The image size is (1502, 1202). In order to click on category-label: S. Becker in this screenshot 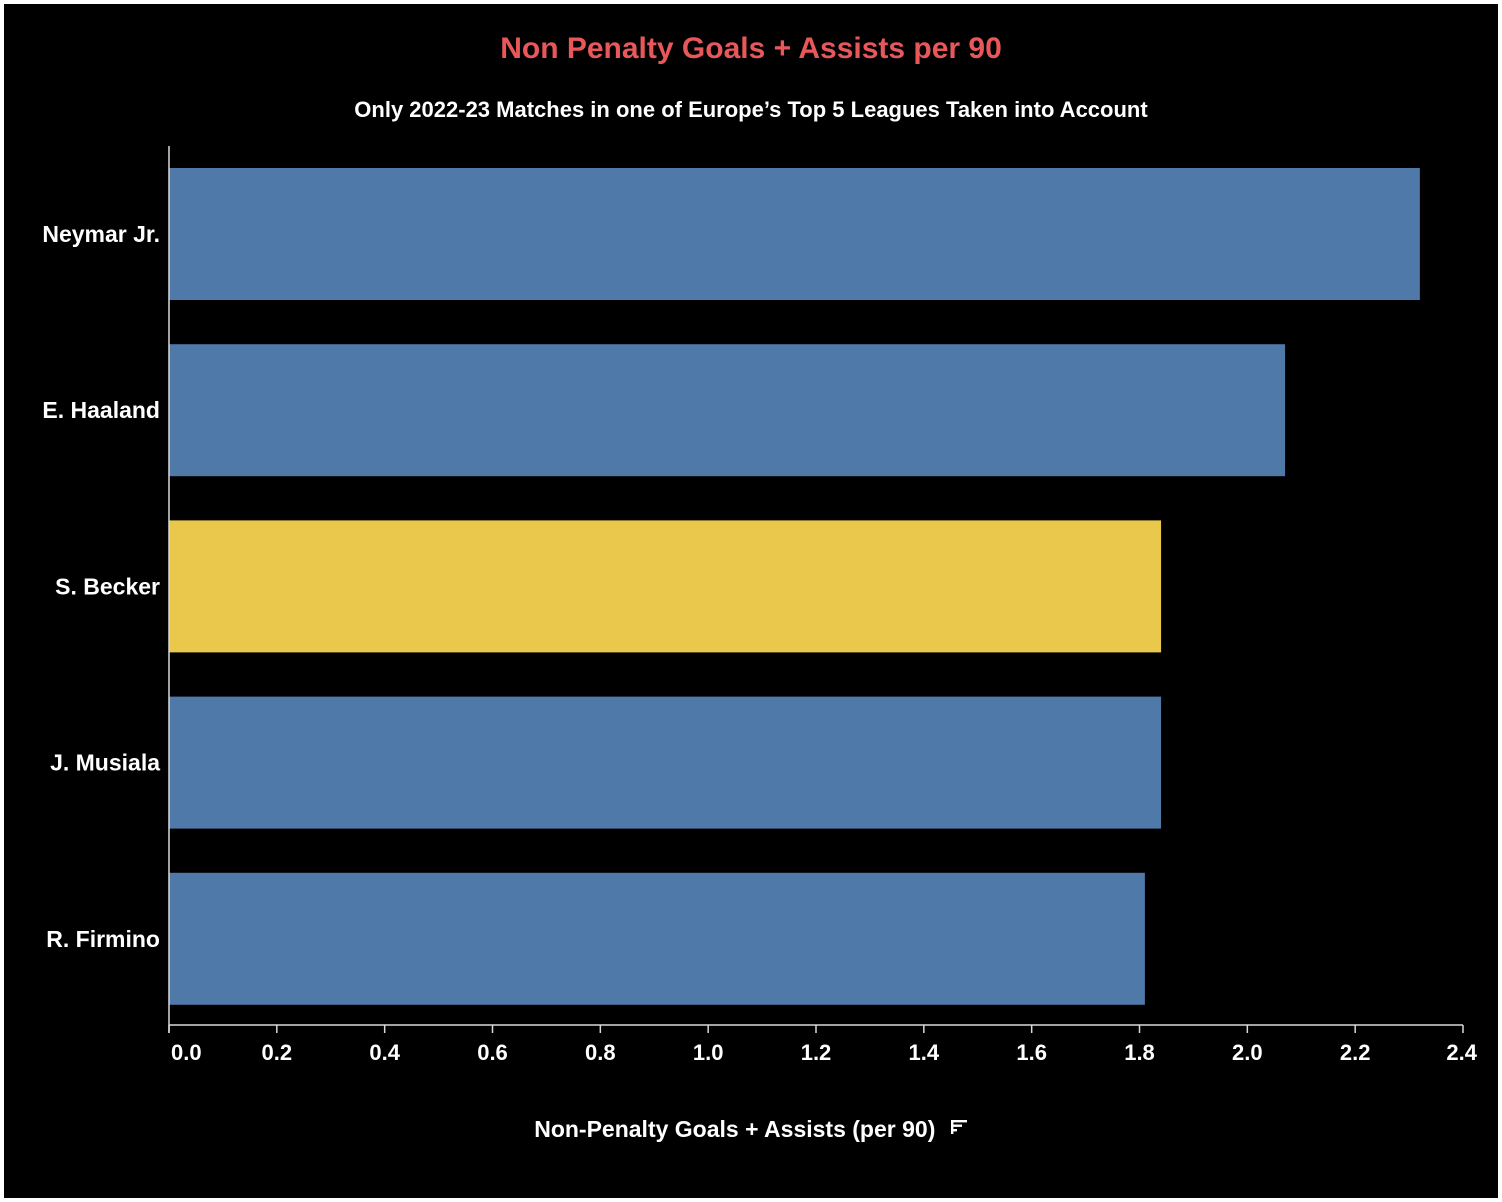, I will do `click(107, 586)`.